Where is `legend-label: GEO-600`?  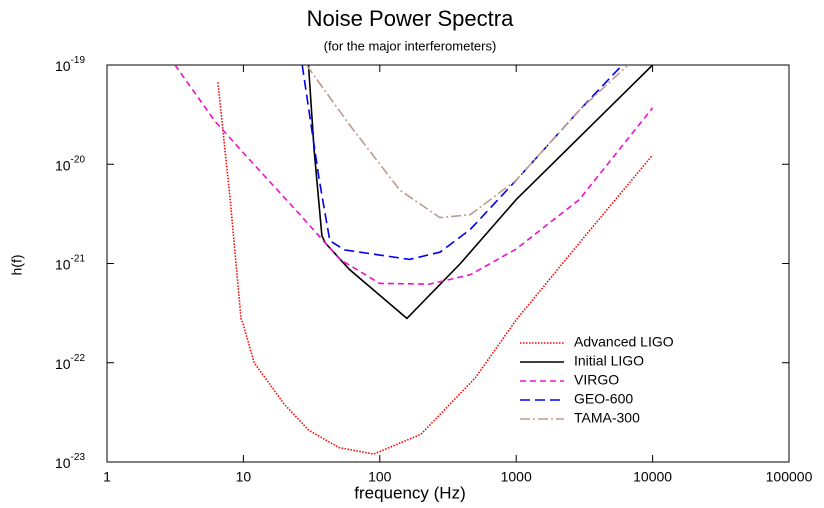
legend-label: GEO-600 is located at coordinates (603, 399).